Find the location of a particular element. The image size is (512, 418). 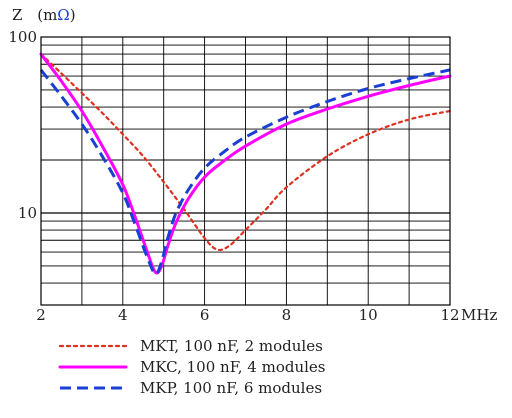

legend-item-mkt: MKT, 100 nF, 2 modules is located at coordinates (192, 346).